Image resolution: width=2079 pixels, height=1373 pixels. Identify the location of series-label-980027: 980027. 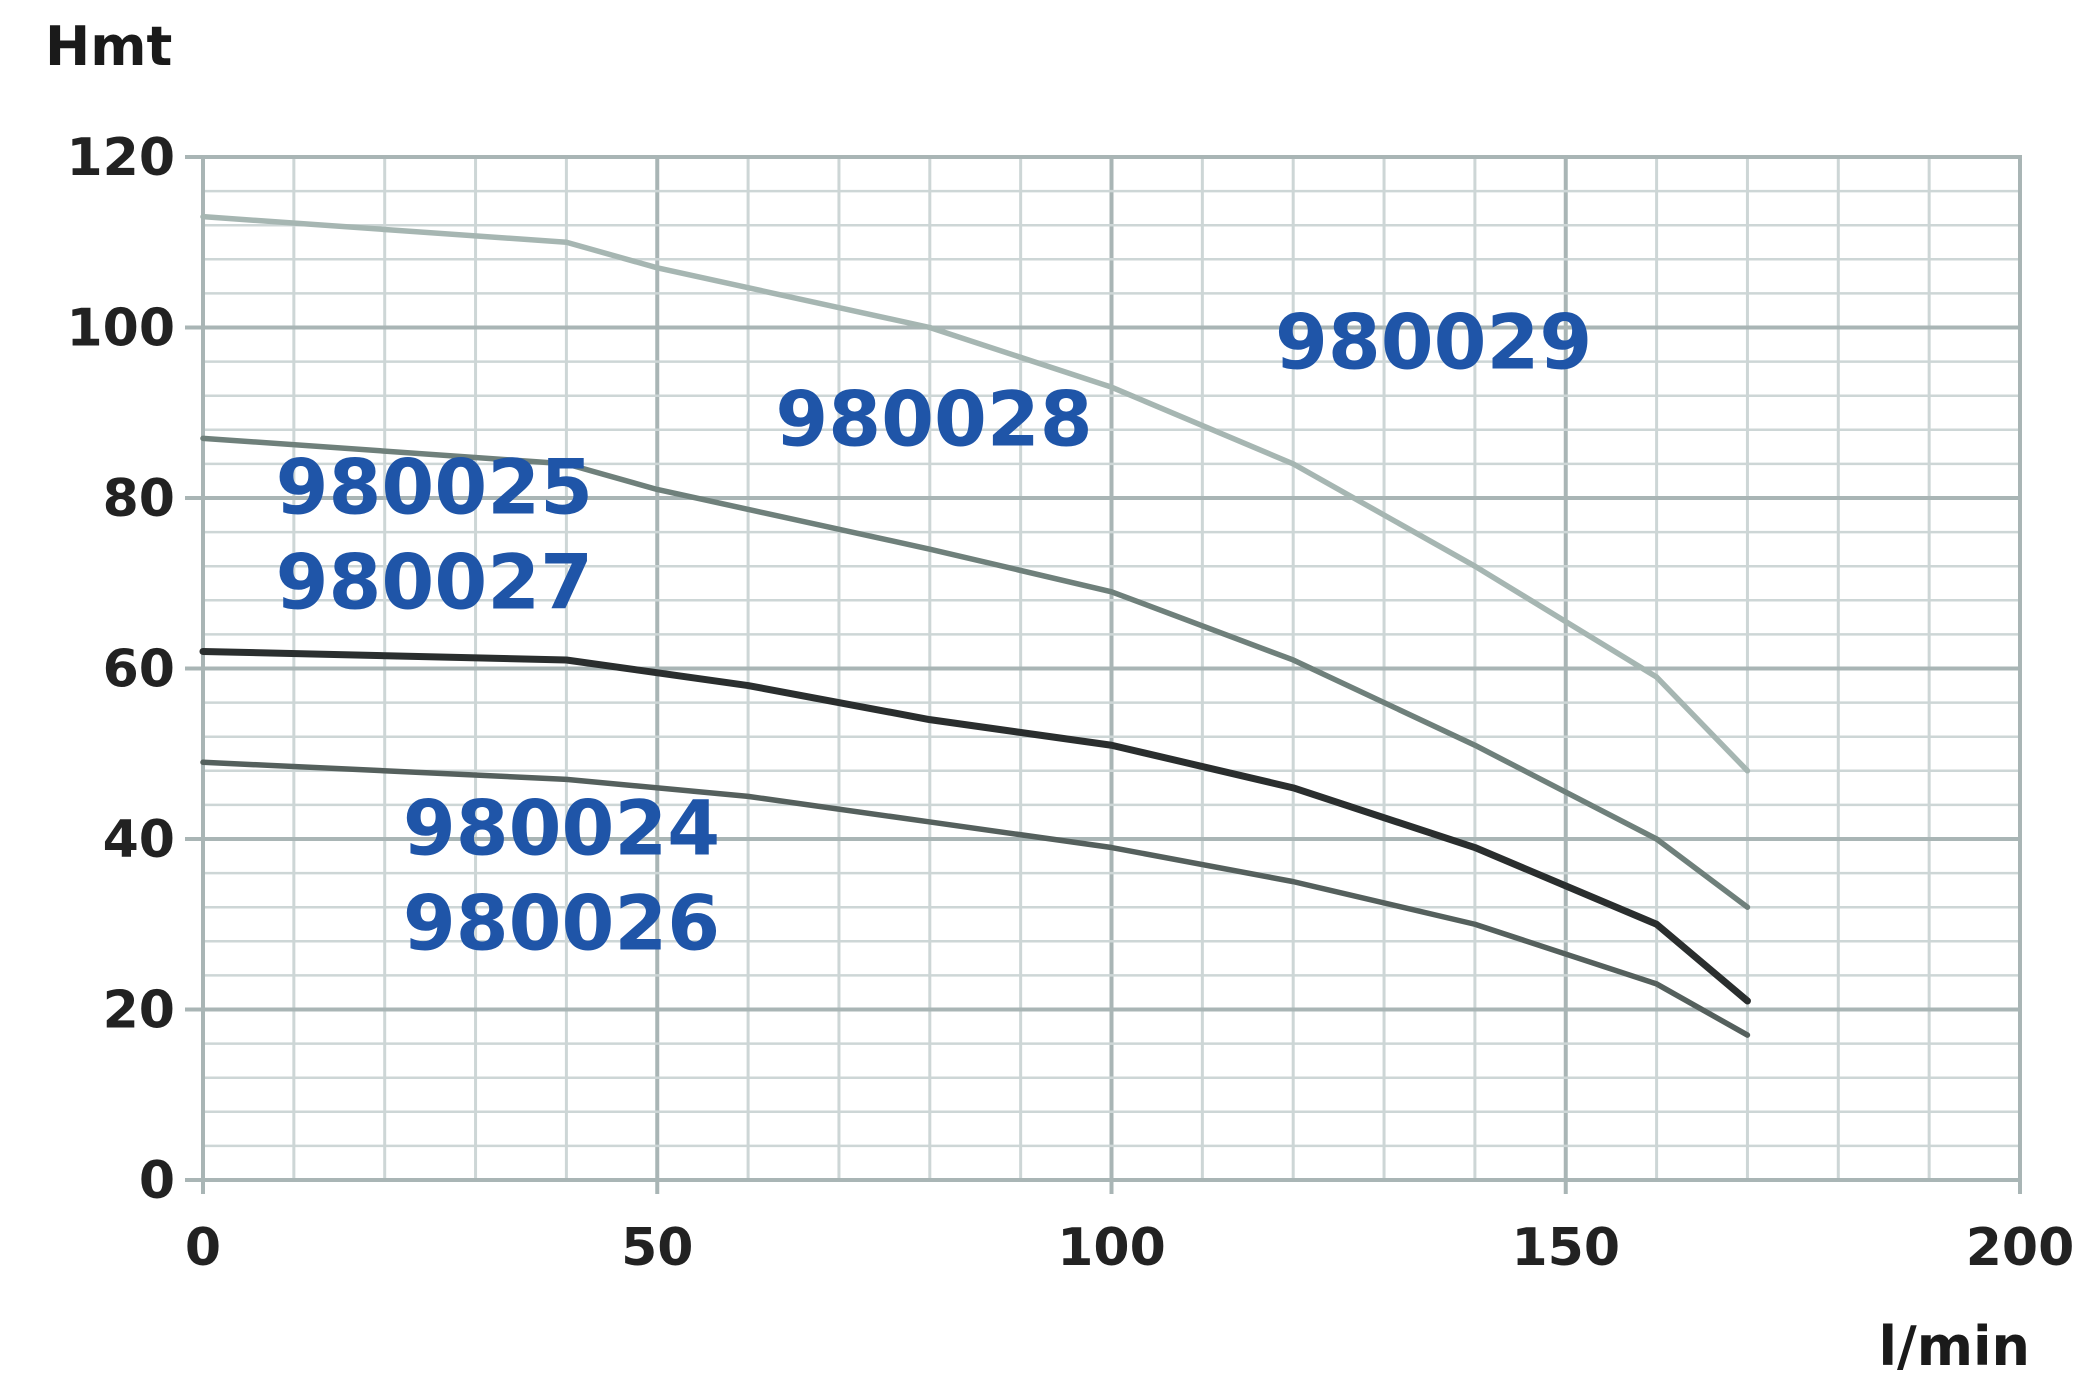
(434, 581).